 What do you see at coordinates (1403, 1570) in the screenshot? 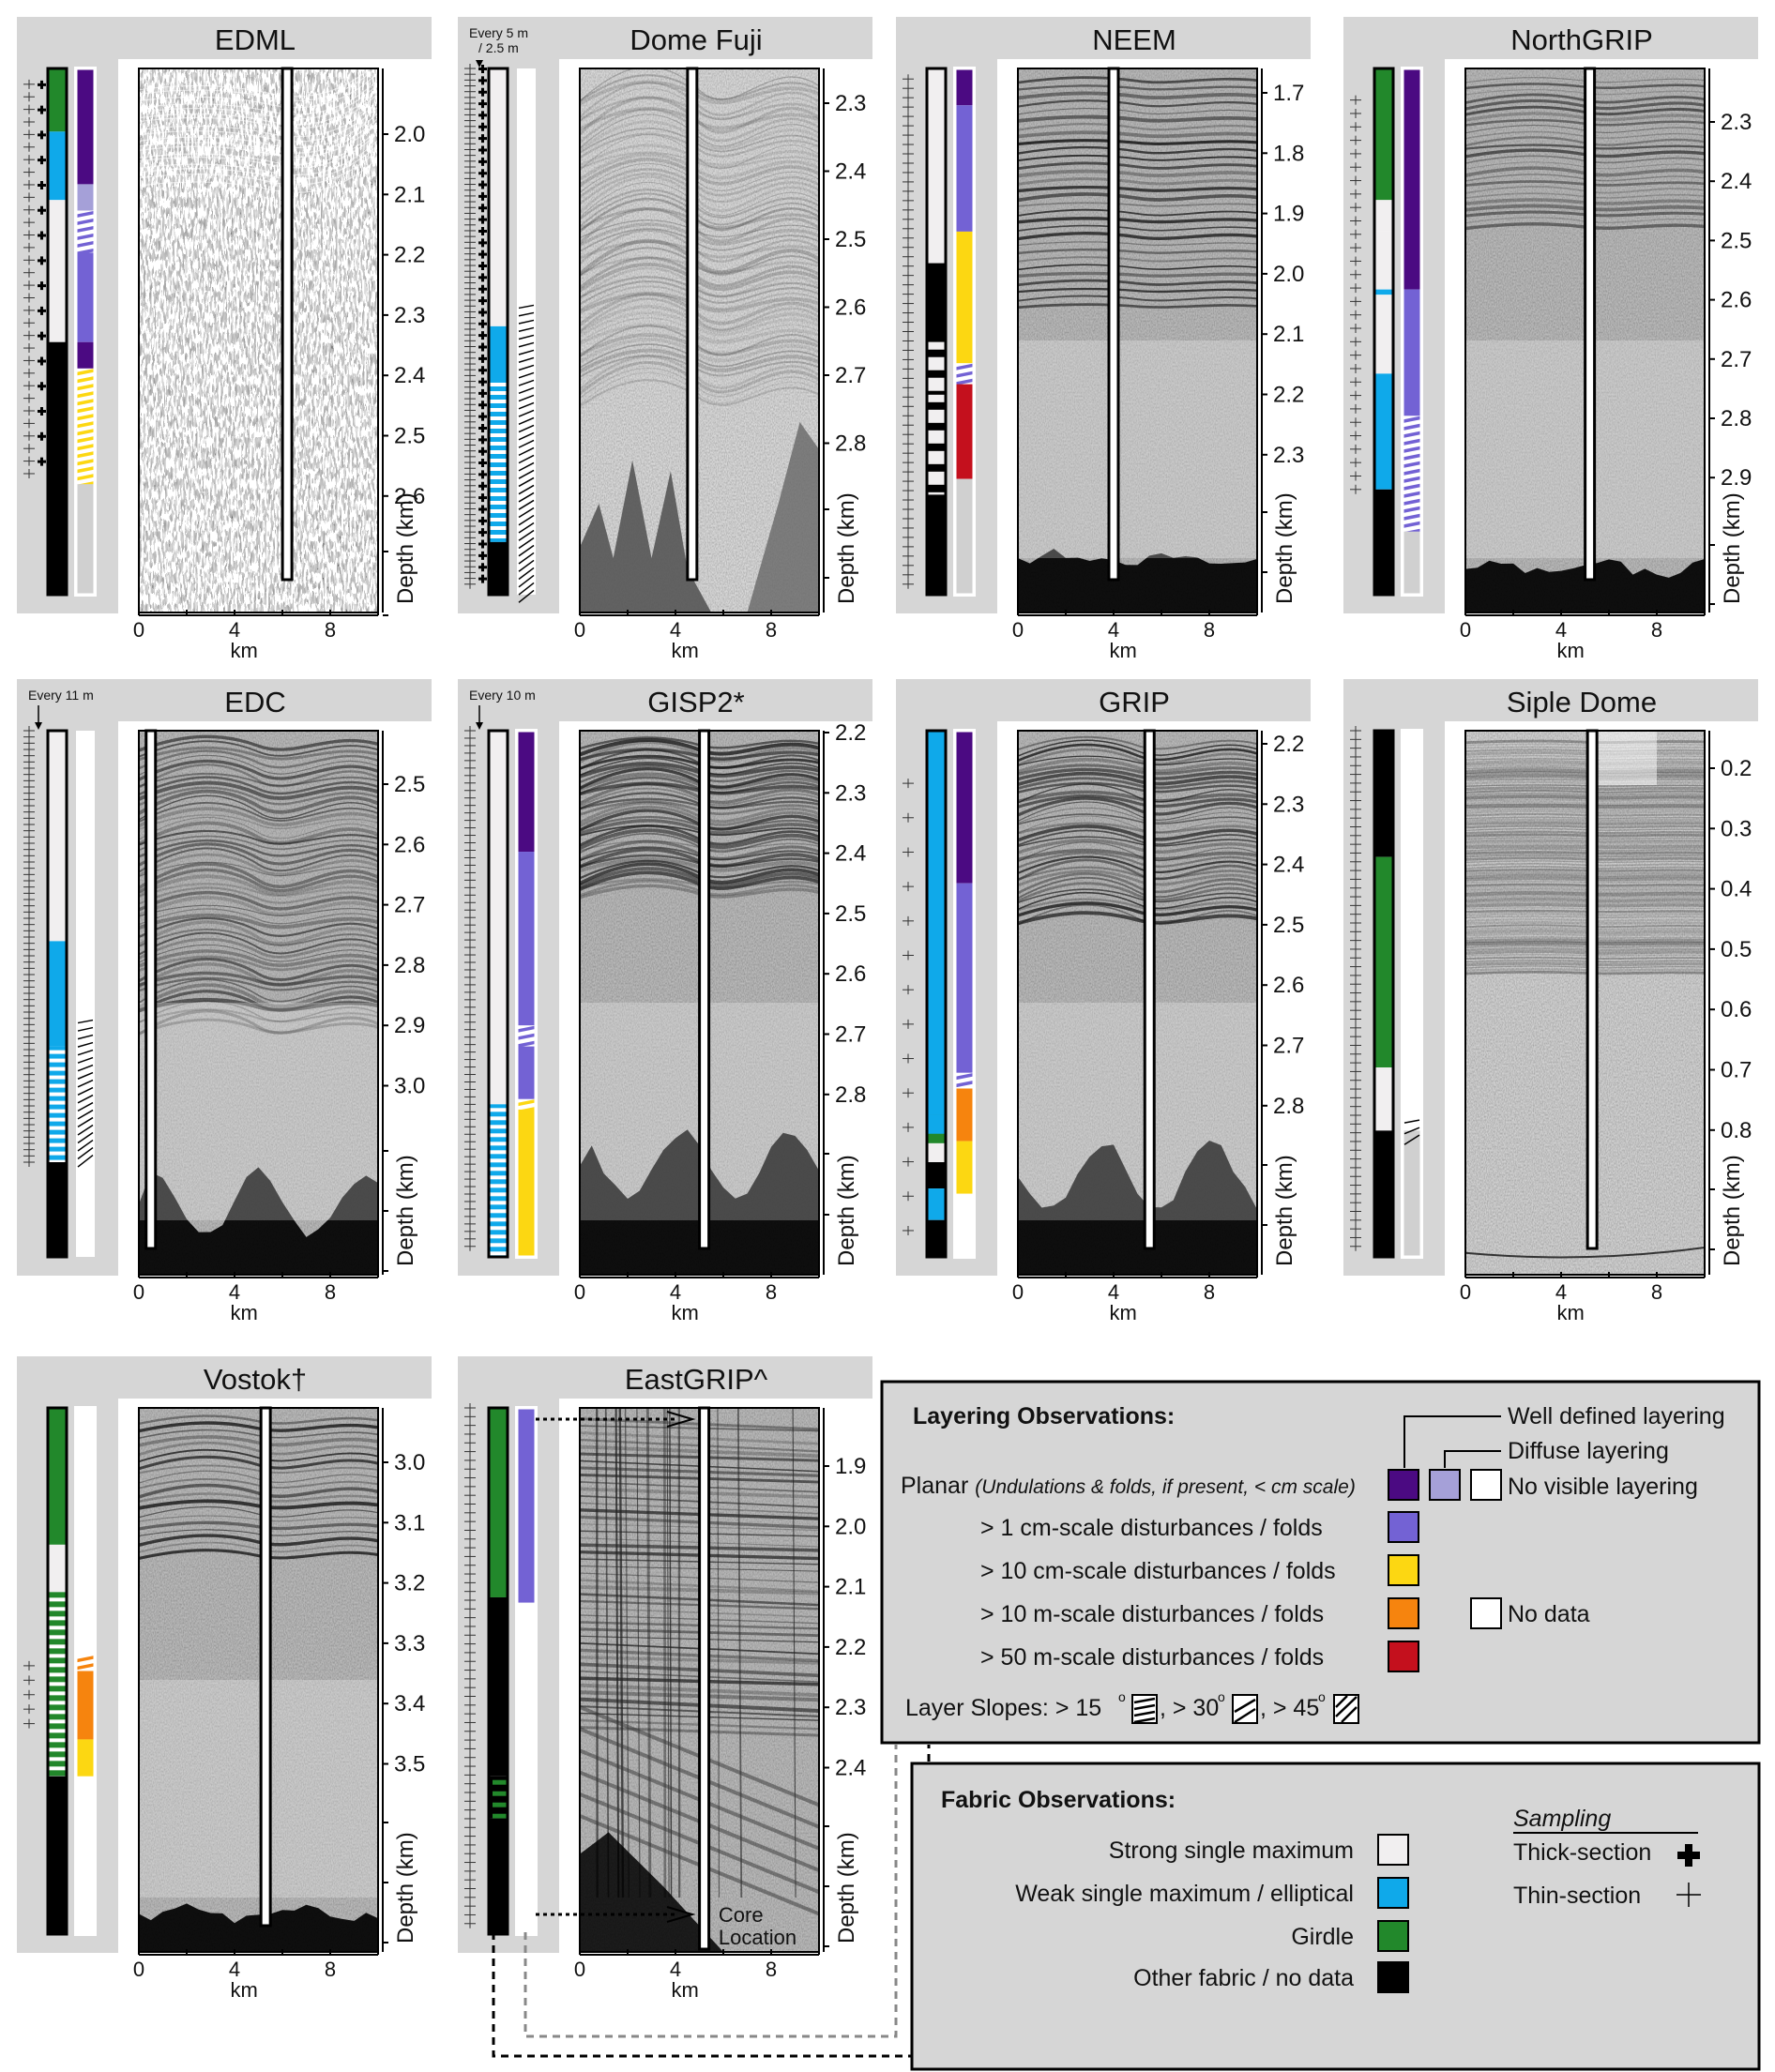
I see `swatch-cm10` at bounding box center [1403, 1570].